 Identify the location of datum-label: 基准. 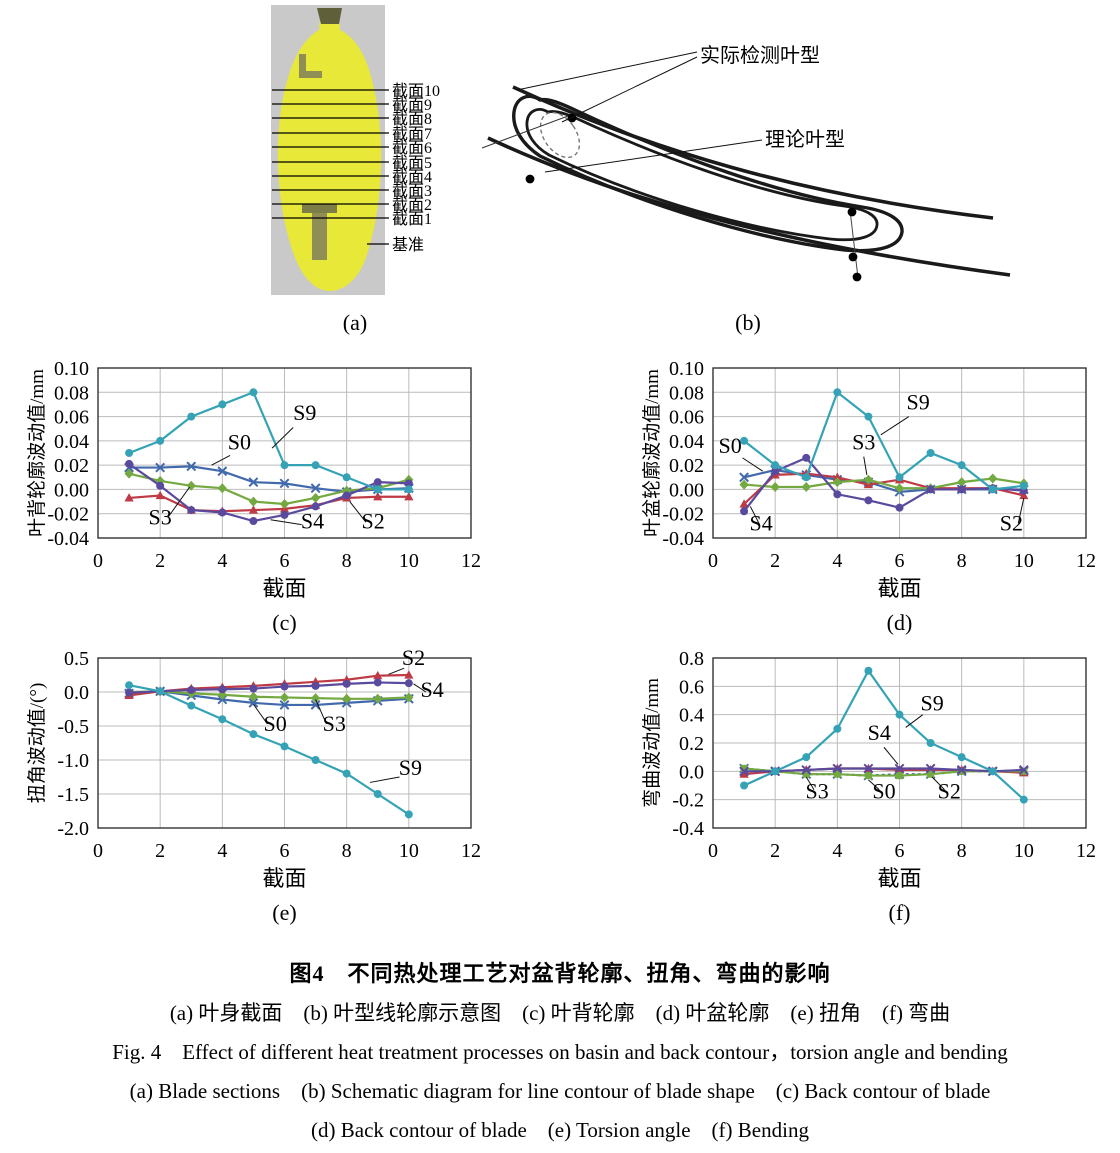
(408, 245).